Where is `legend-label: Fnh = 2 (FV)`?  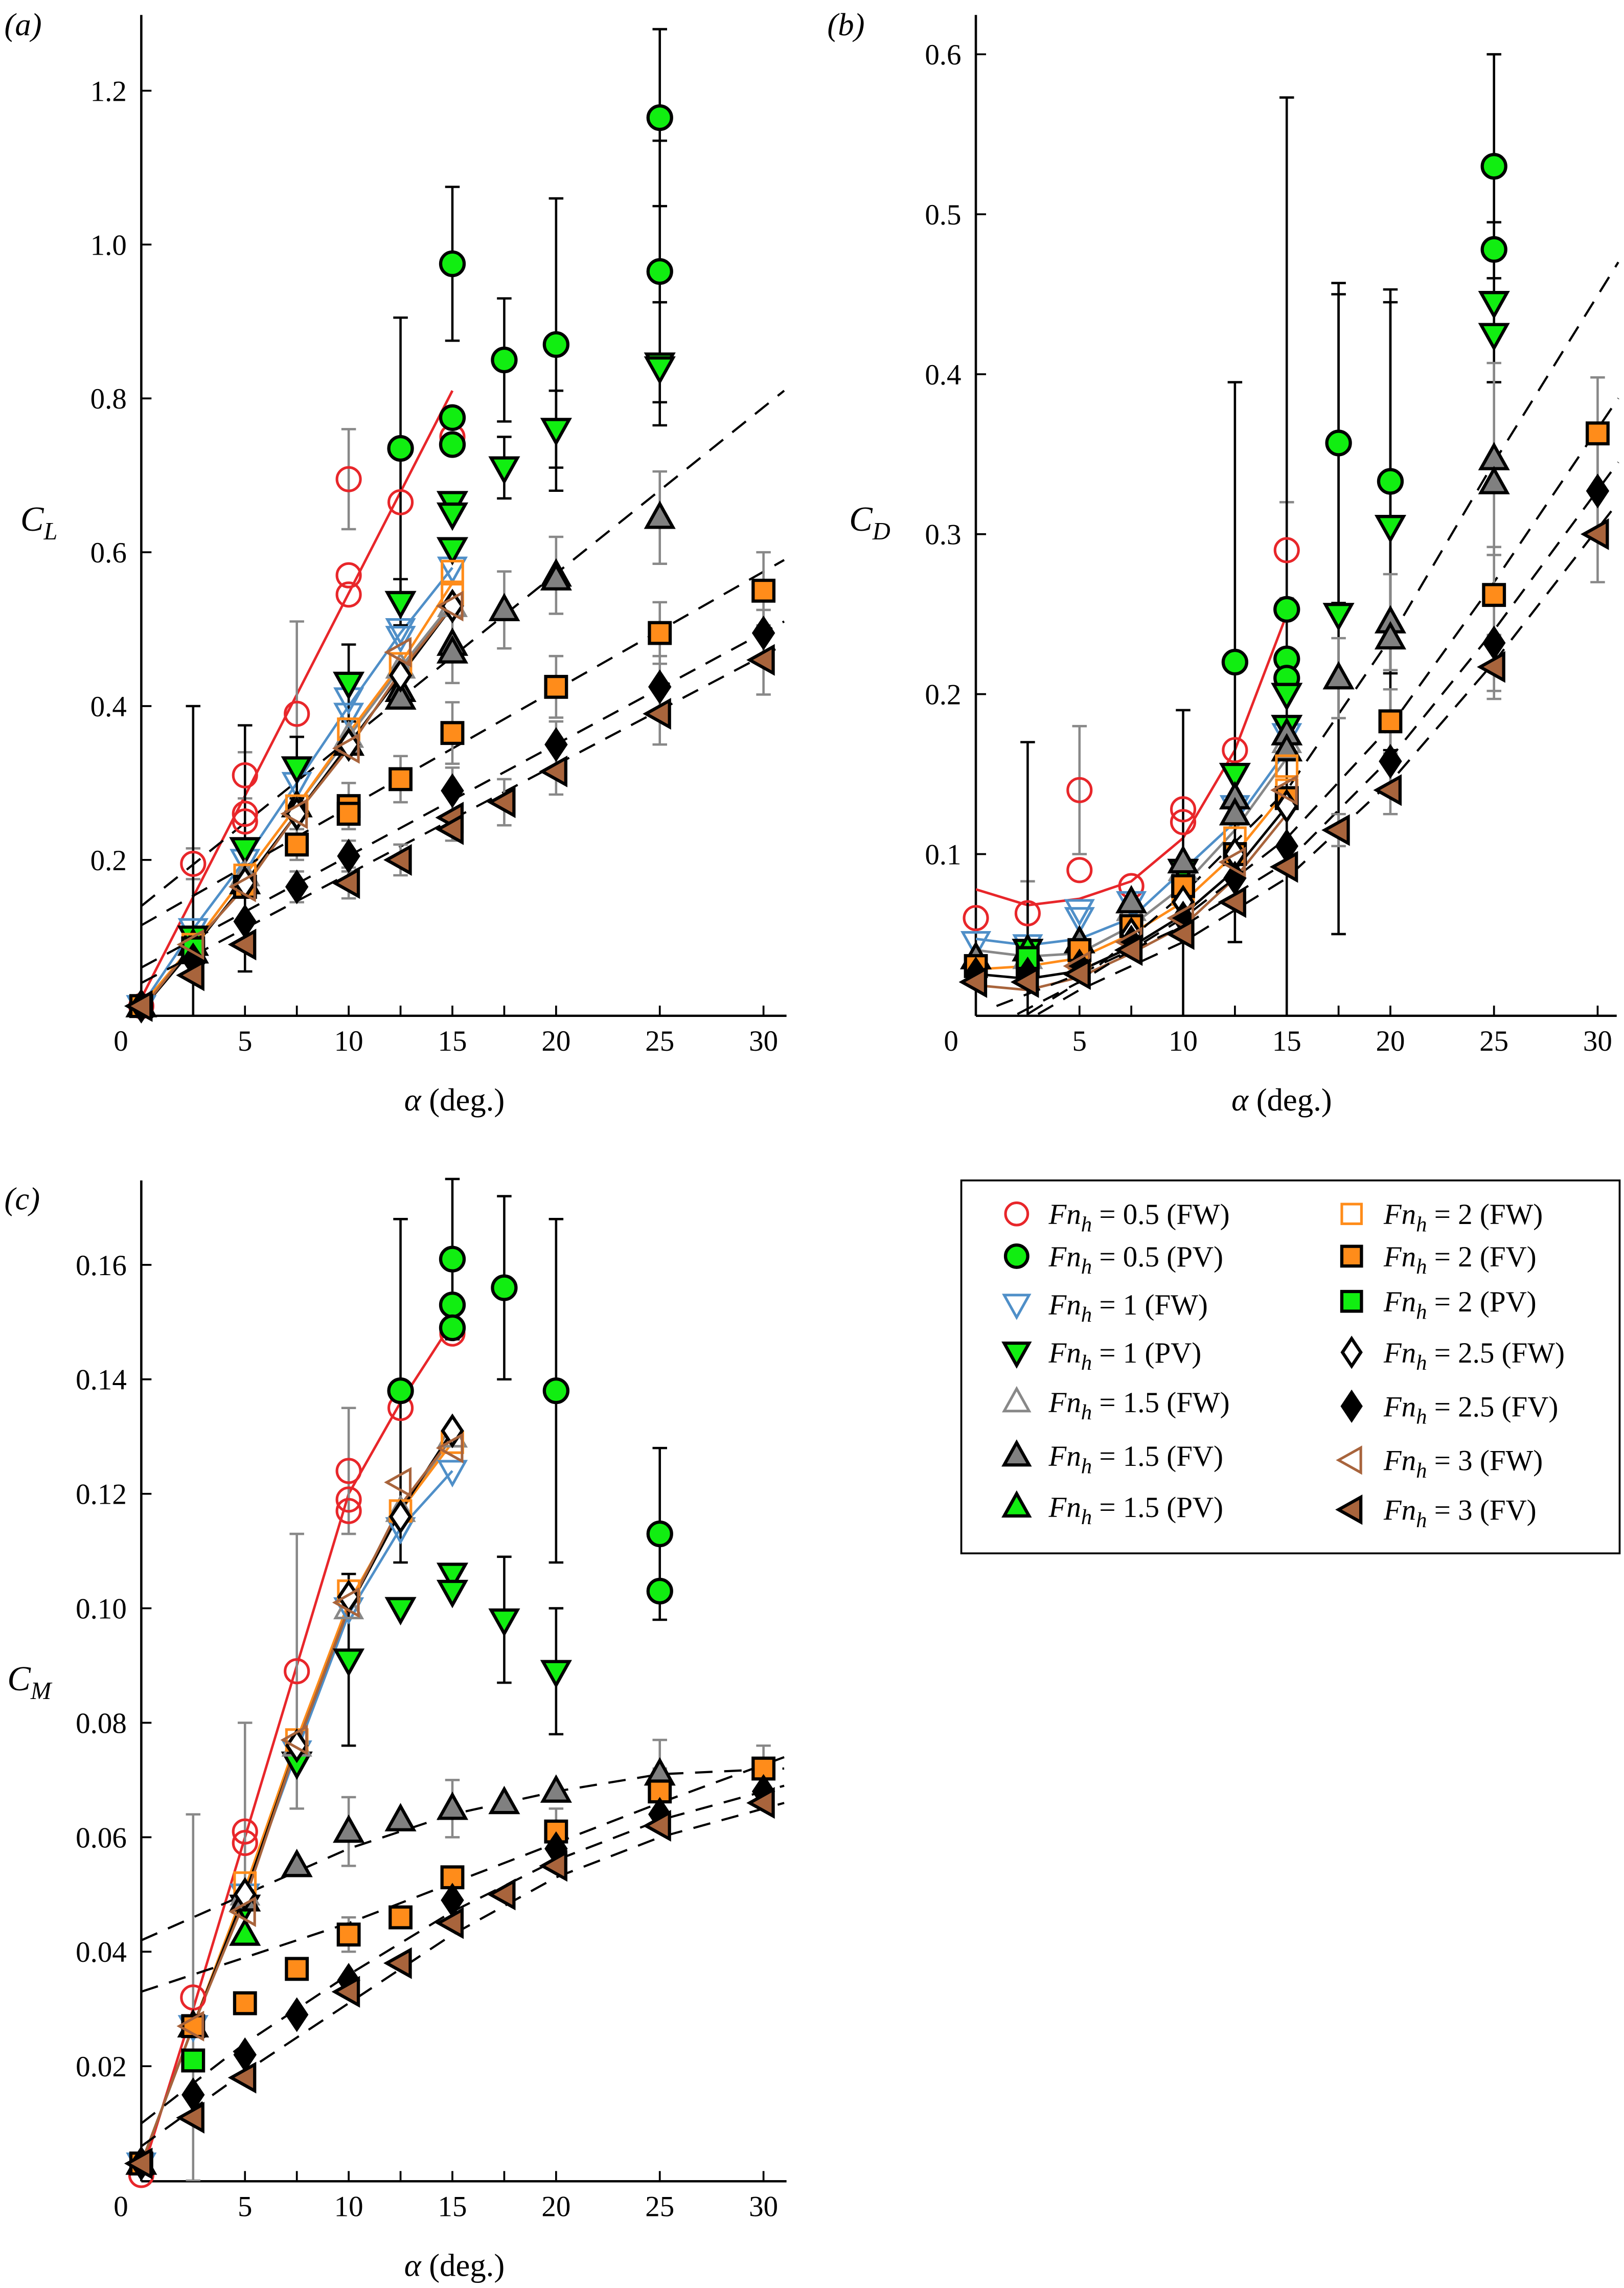 legend-label: Fnh = 2 (FV) is located at coordinates (1460, 1260).